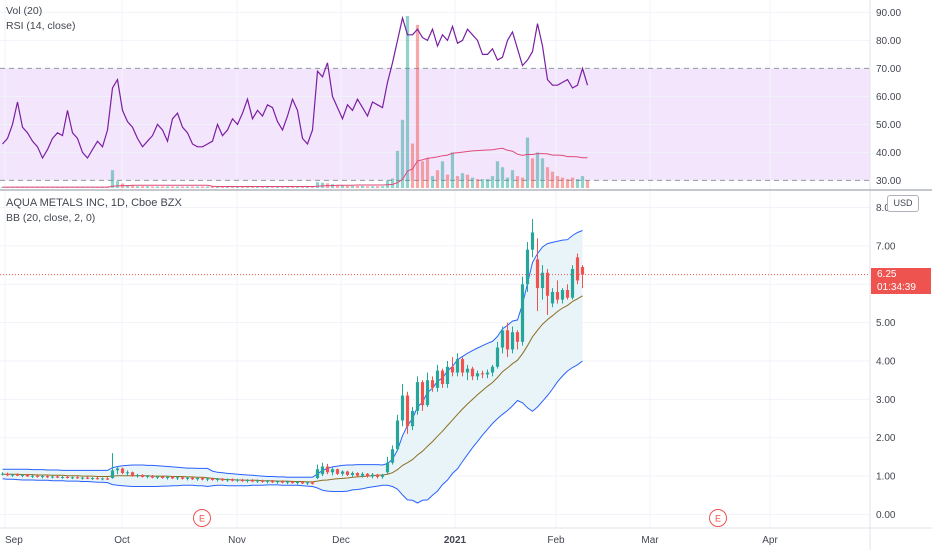 This screenshot has width=932, height=550. Describe the element at coordinates (14, 540) in the screenshot. I see `time-tick-label: Sep` at that location.